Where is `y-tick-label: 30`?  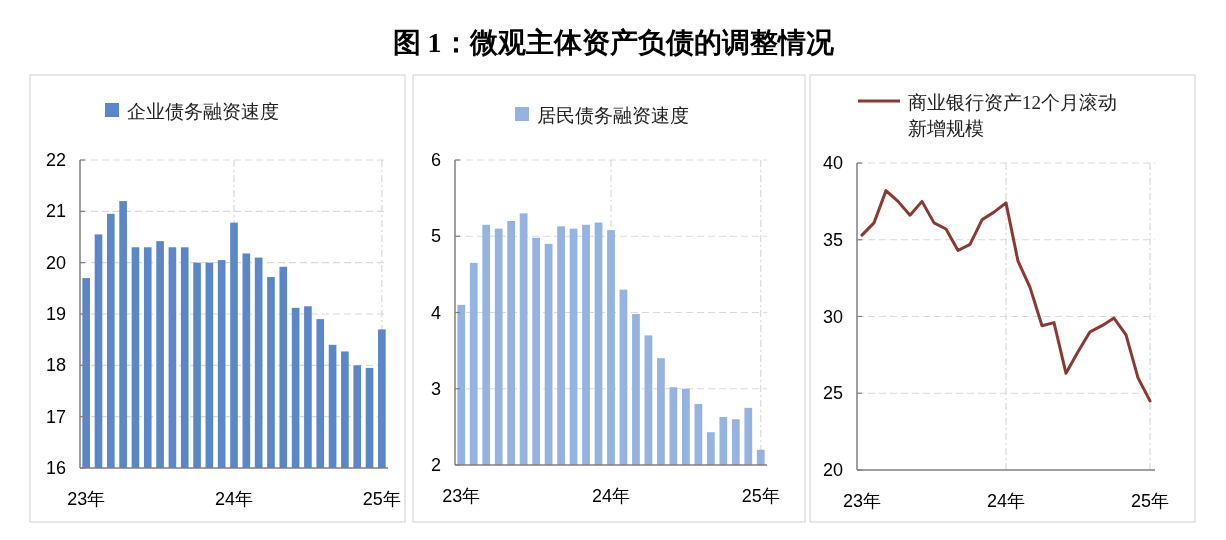
y-tick-label: 30 is located at coordinates (832, 316).